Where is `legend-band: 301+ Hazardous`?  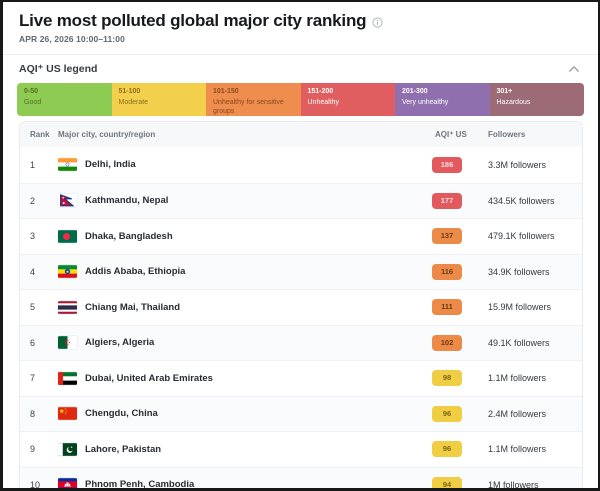 legend-band: 301+ Hazardous is located at coordinates (536, 99).